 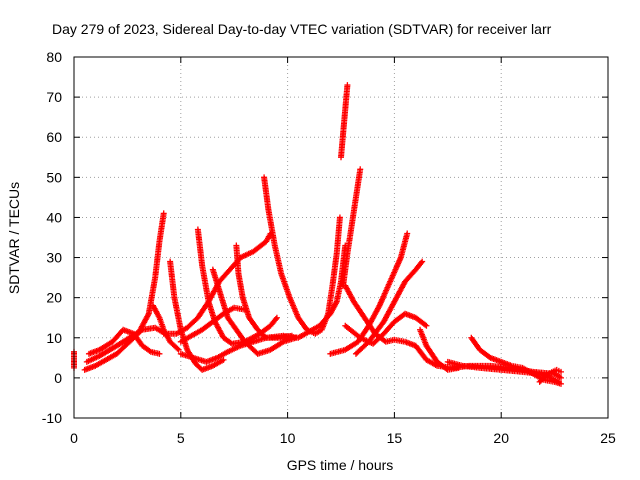 What do you see at coordinates (54, 57) in the screenshot?
I see `y-tick-label: 80` at bounding box center [54, 57].